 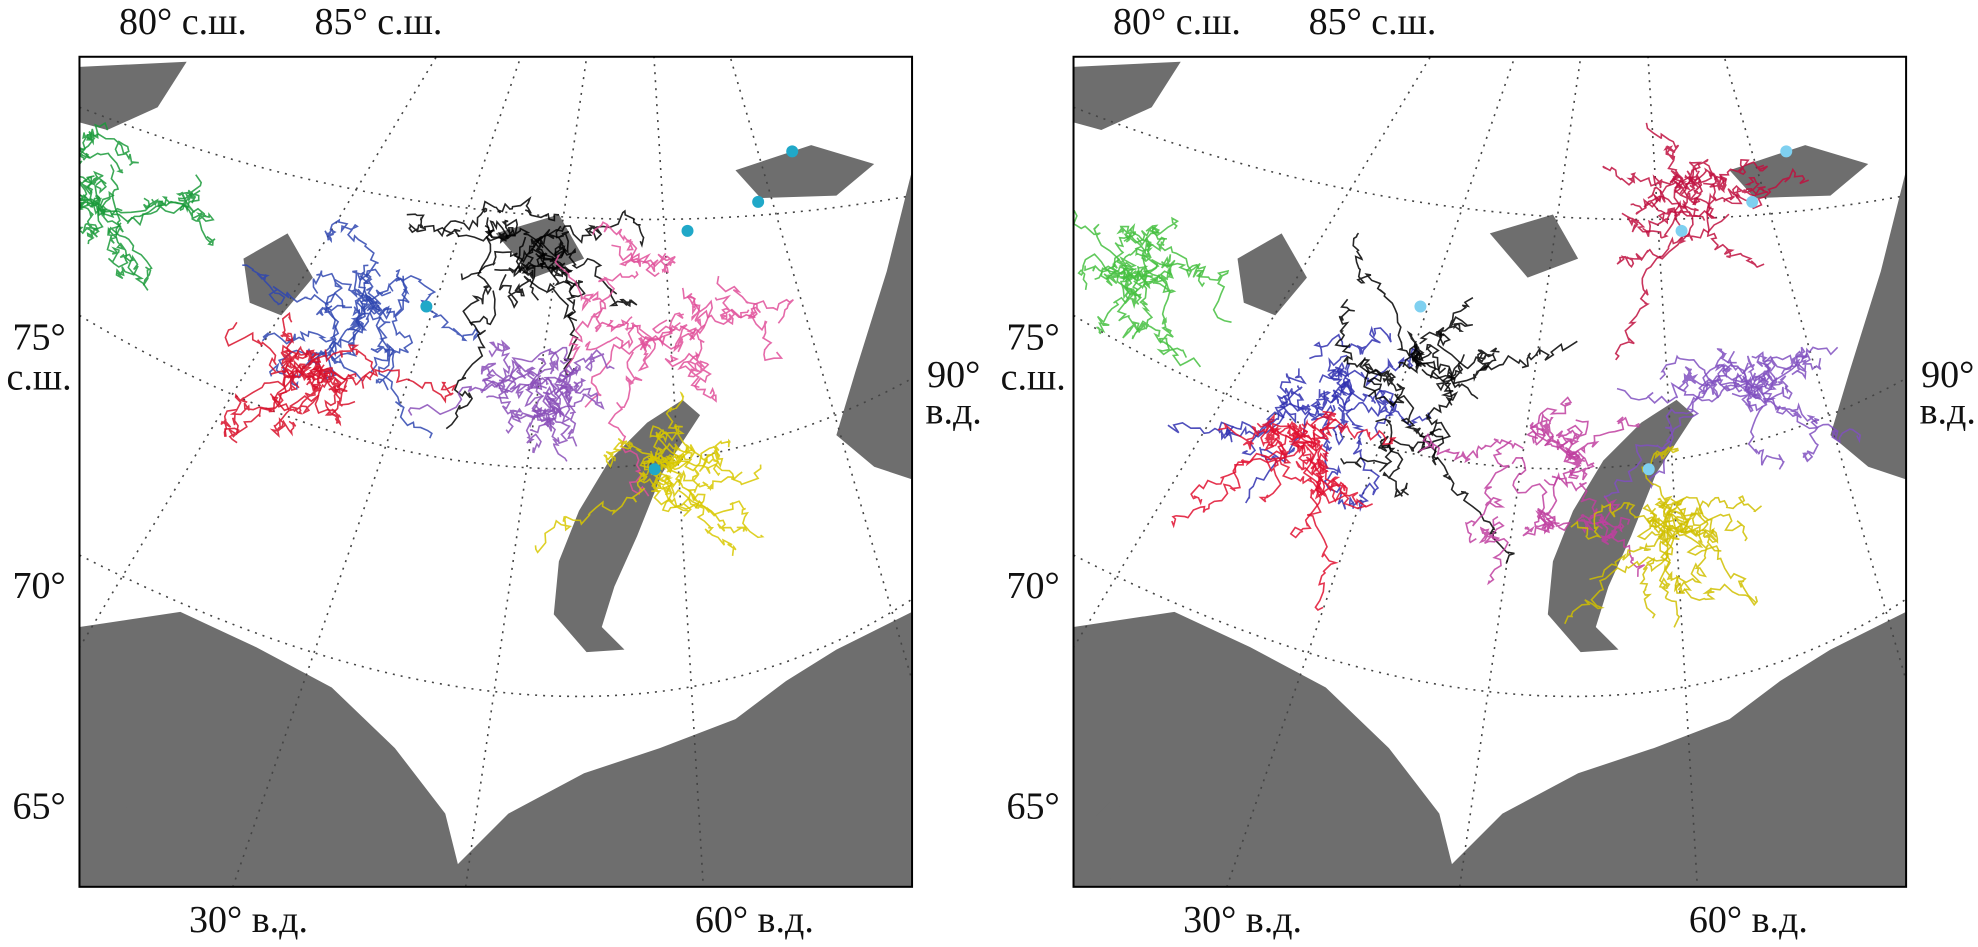 I want to click on meridian-line, so click(x=1371, y=471).